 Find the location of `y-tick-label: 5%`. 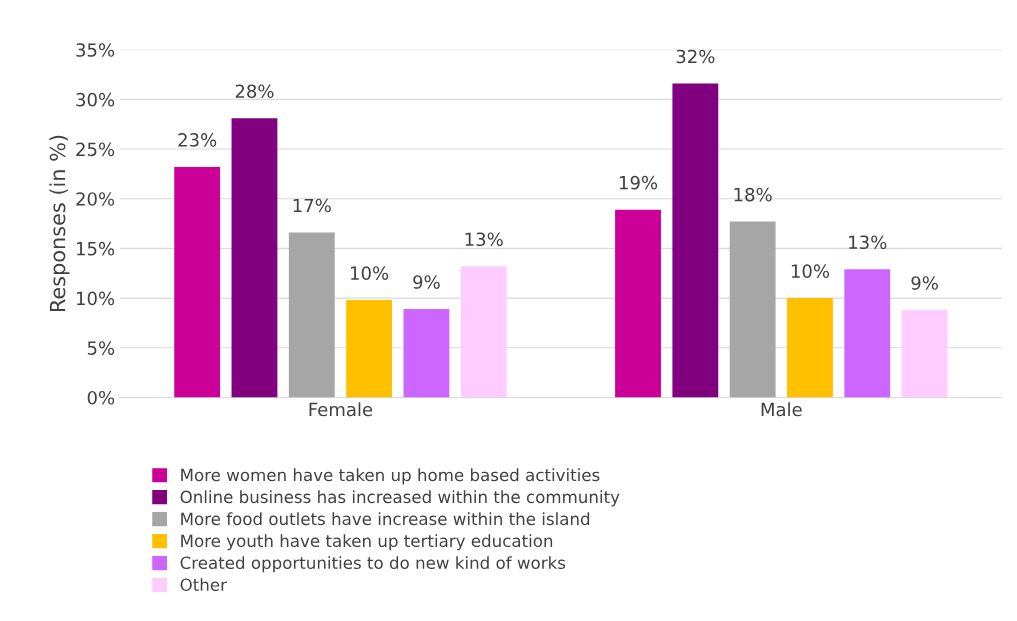

y-tick-label: 5% is located at coordinates (101, 348).